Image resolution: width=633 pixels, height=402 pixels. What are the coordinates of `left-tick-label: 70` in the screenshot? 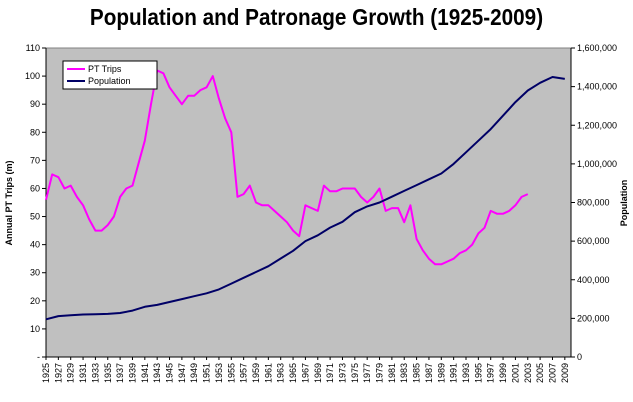 It's located at (35, 160).